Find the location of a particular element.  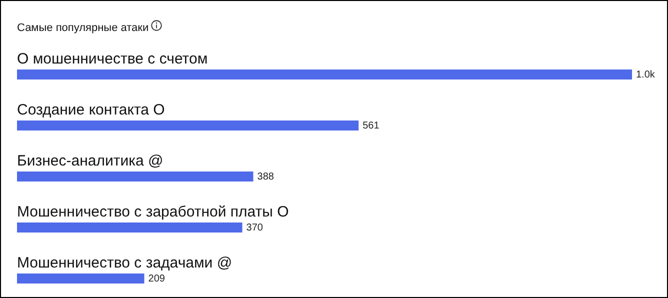

y-tick-label: Создание контакта О is located at coordinates (91, 110).